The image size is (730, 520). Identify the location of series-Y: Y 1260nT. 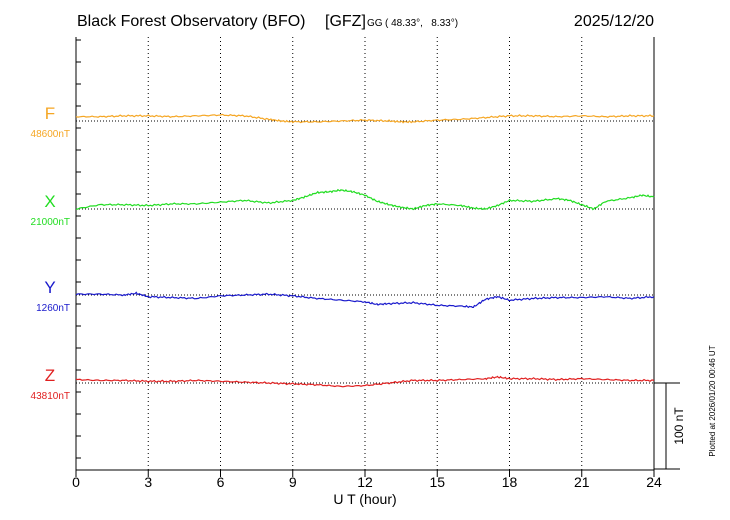
(345, 296).